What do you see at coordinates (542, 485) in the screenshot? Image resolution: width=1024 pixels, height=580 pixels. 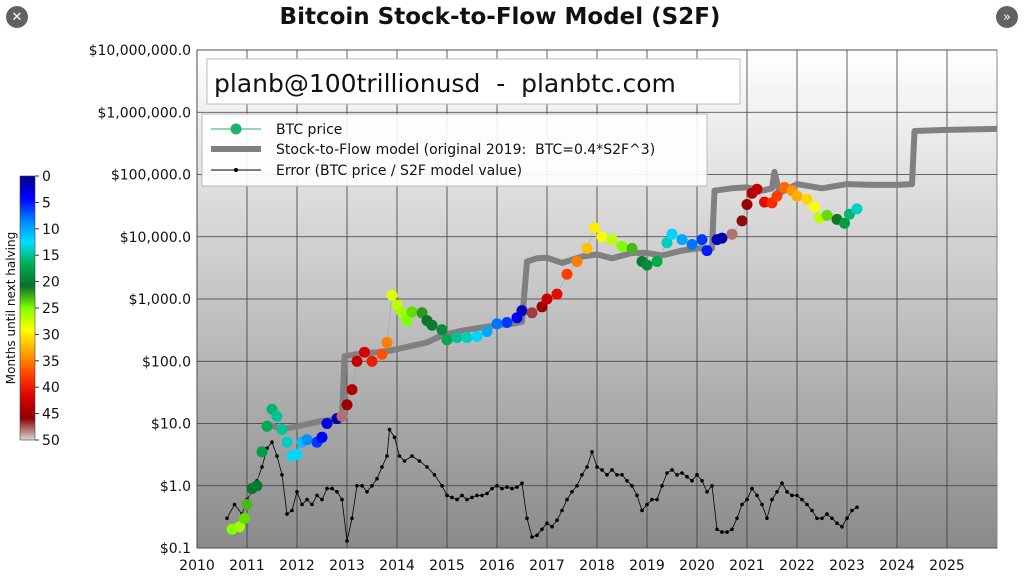 I see `error-series` at bounding box center [542, 485].